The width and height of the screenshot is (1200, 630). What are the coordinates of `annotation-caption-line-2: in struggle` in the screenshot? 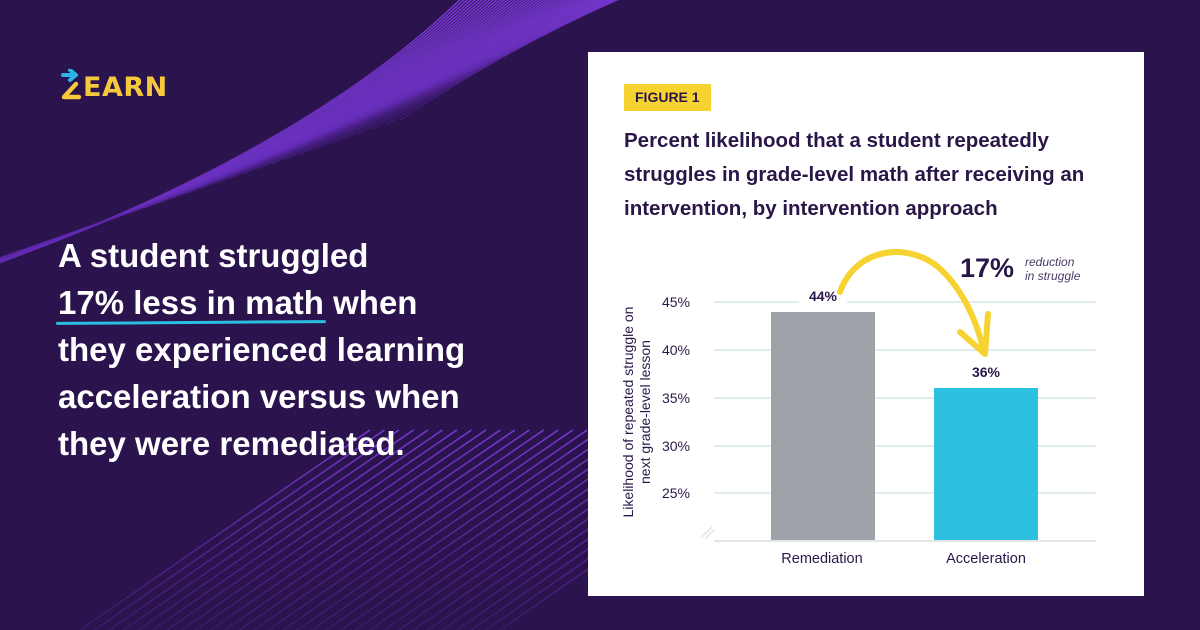 It's located at (1053, 276).